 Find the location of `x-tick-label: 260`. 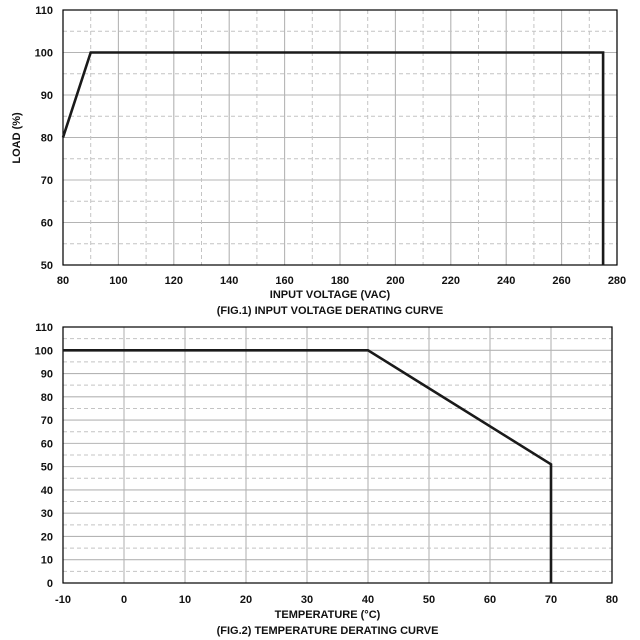

x-tick-label: 260 is located at coordinates (561, 281).